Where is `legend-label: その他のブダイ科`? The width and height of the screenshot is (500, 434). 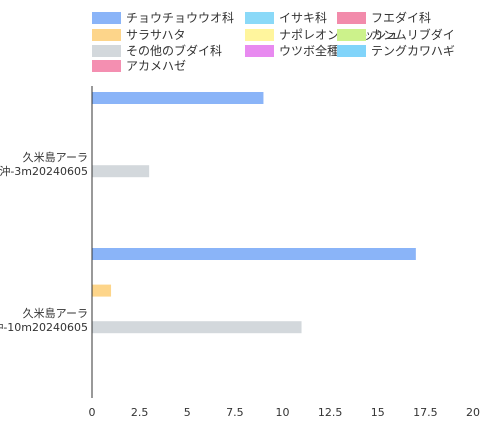
legend-label: その他のブダイ科 is located at coordinates (174, 50).